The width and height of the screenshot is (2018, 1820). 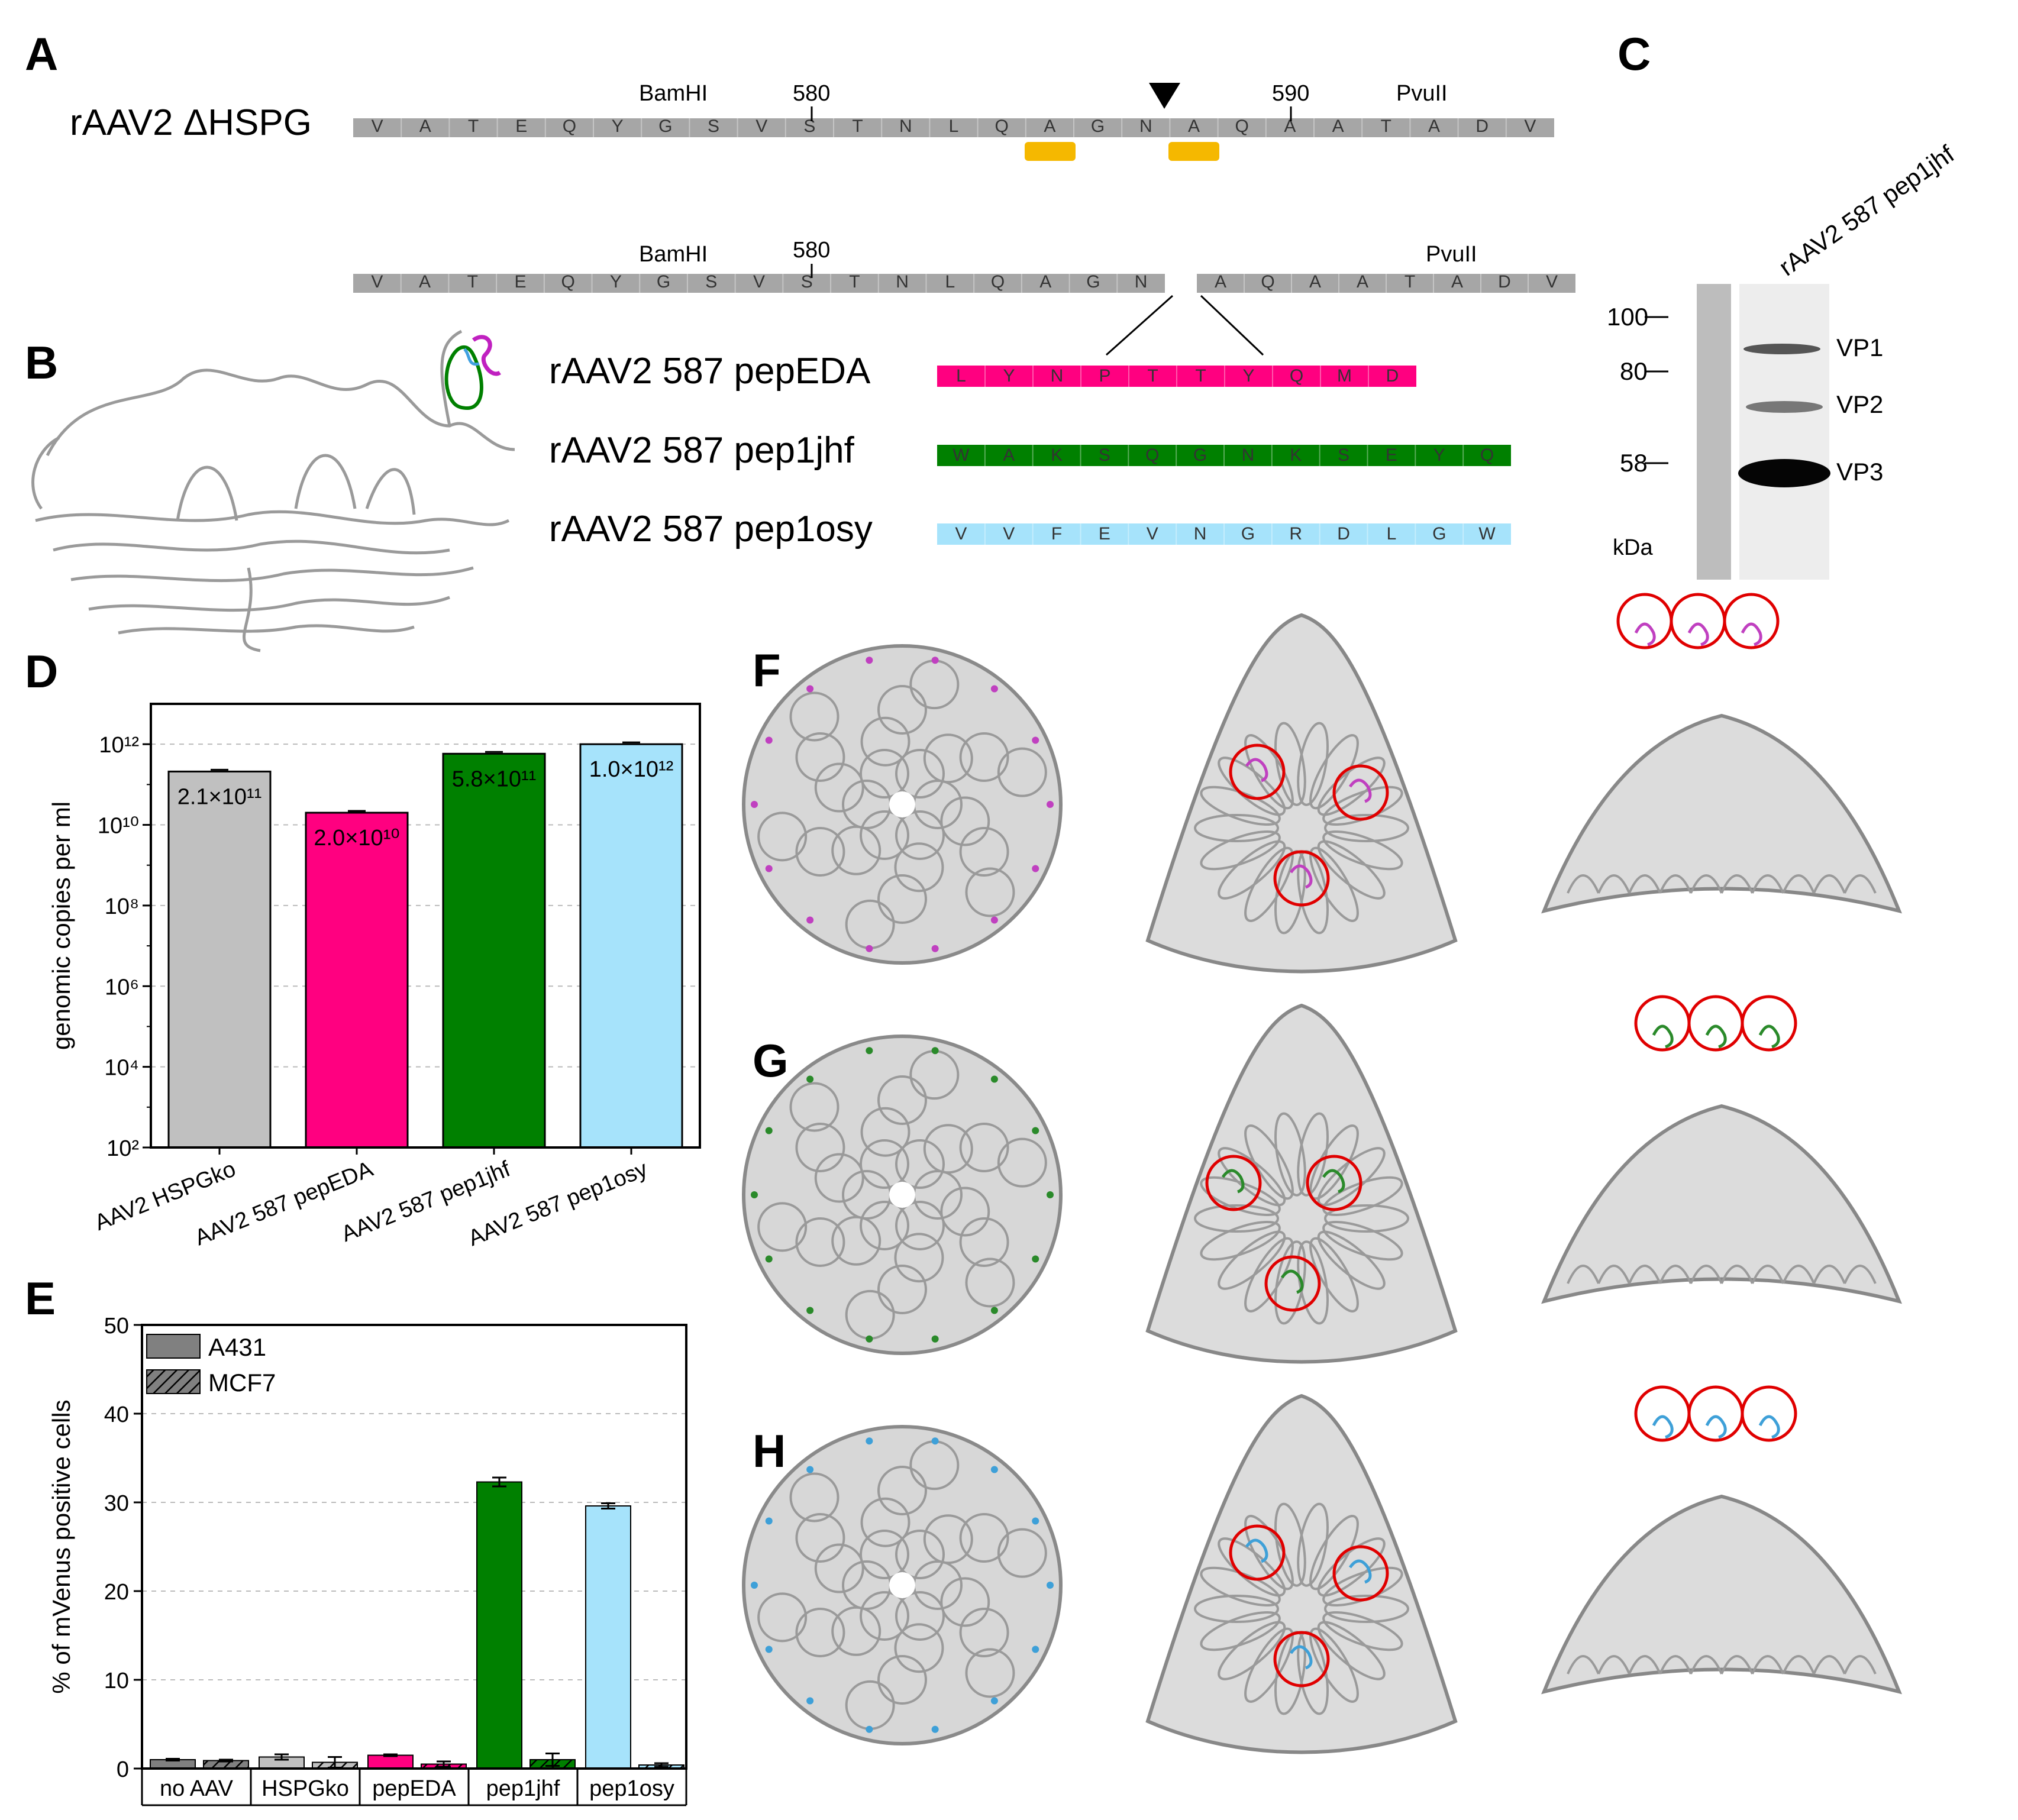 I want to click on chart-e-legend: A431 MCF7, so click(x=211, y=1364).